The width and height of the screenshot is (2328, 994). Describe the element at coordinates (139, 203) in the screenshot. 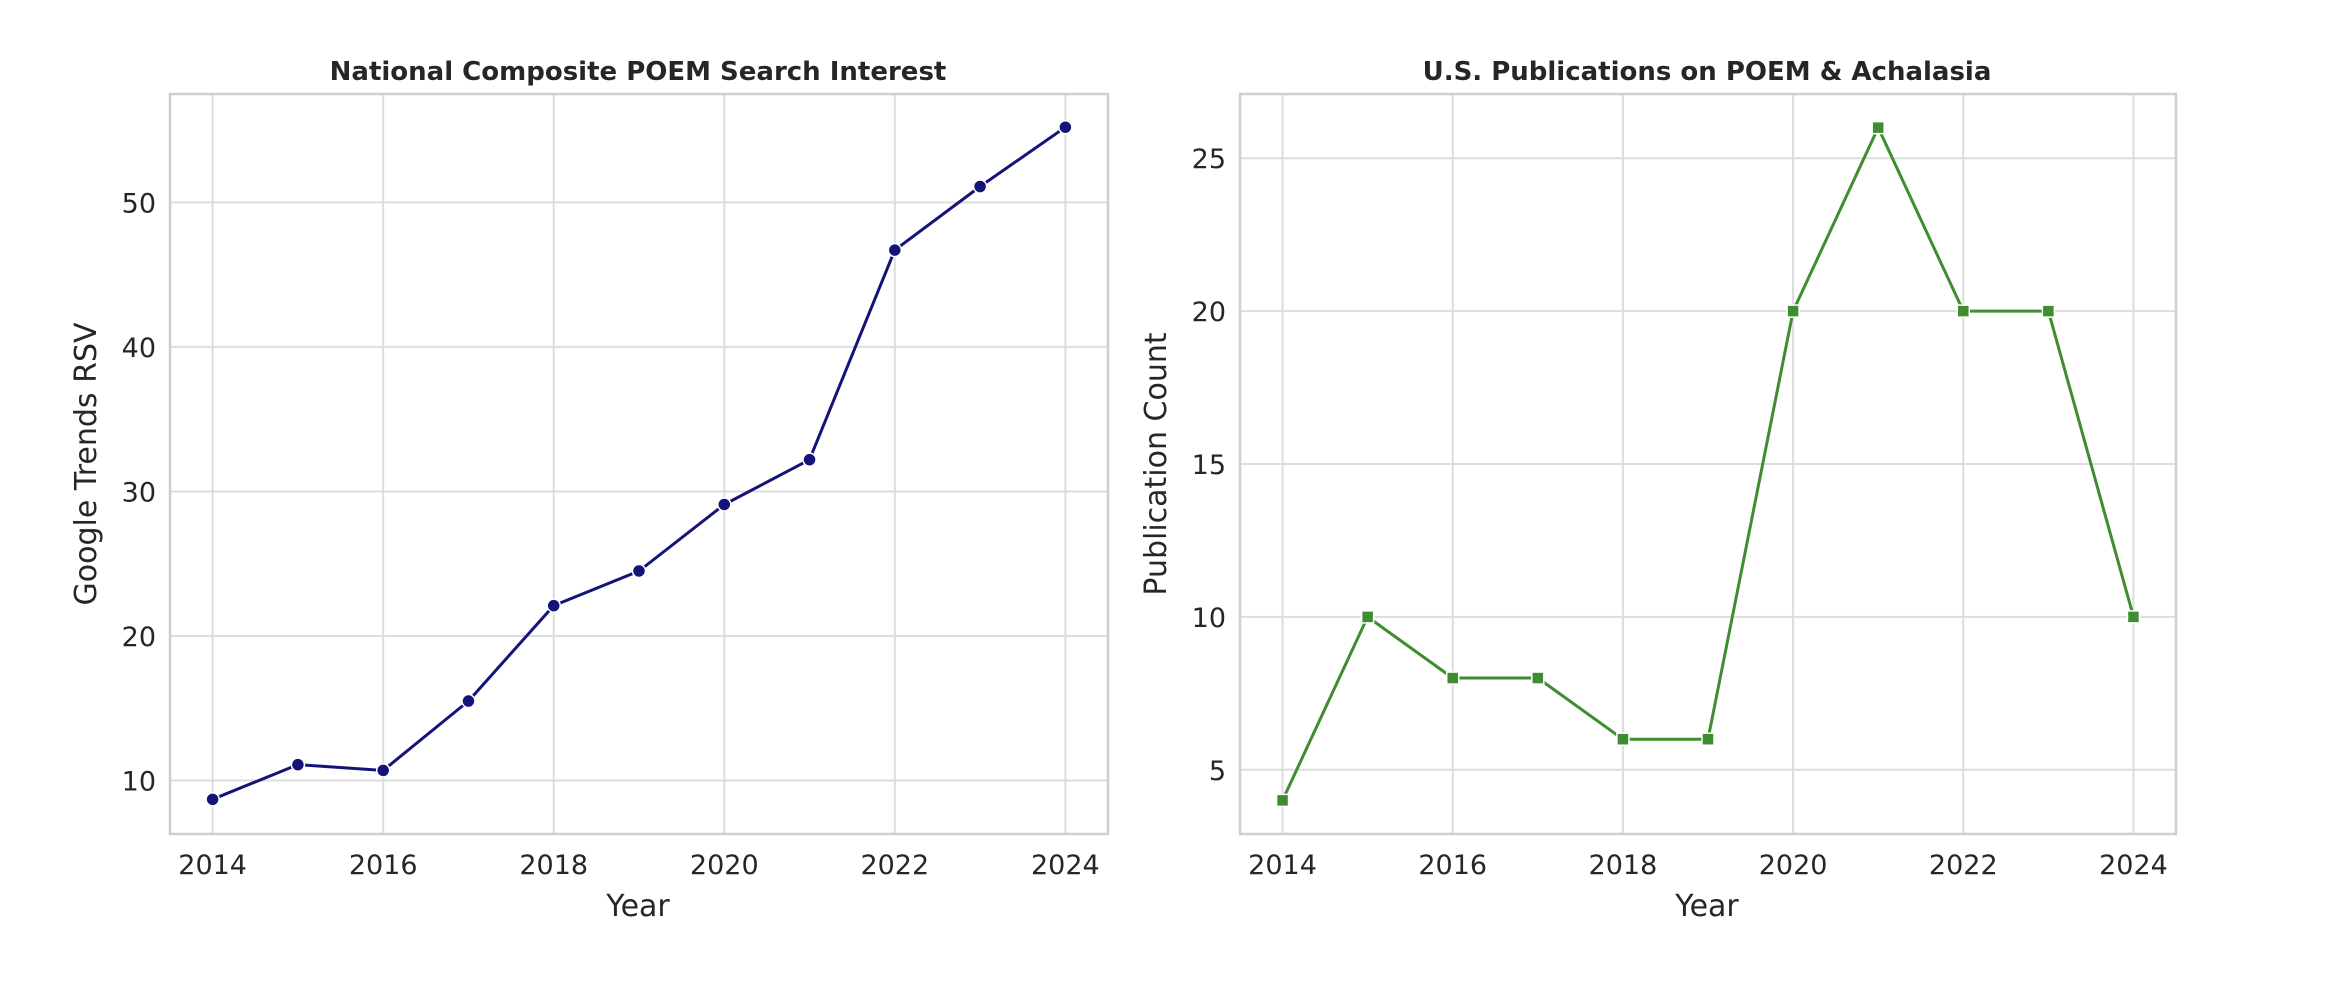

I see `y-tick-label: 50` at that location.